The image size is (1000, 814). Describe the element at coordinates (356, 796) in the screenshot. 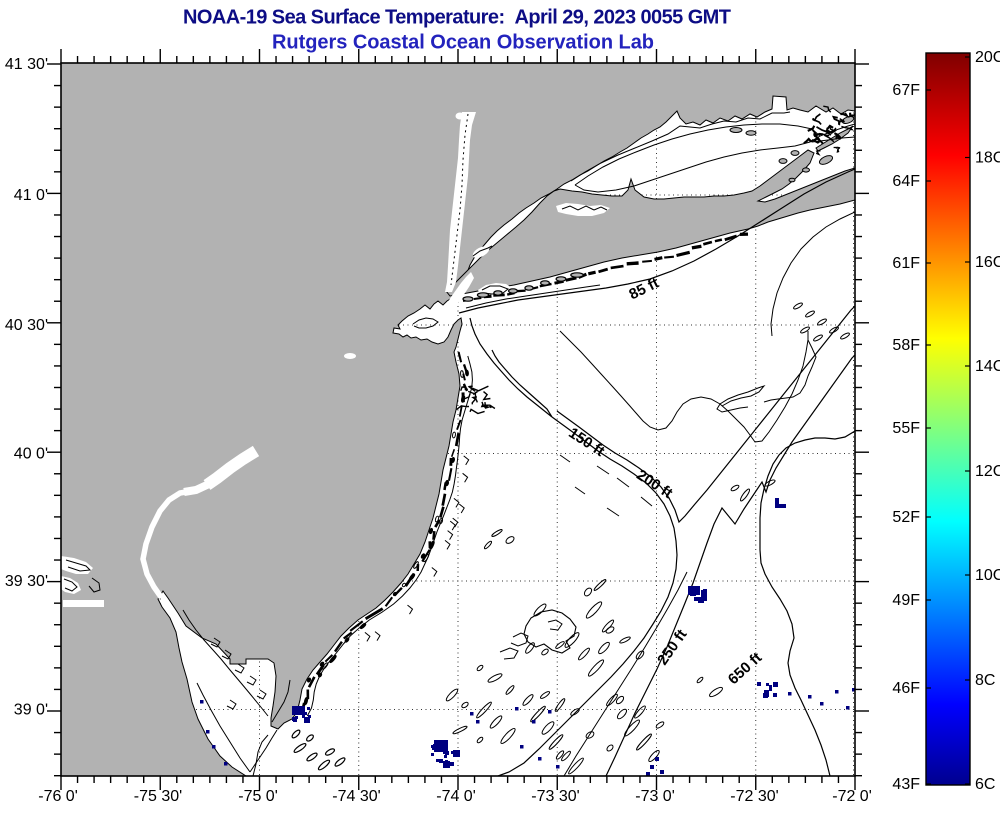

I see `svg-text: -74 30'` at that location.